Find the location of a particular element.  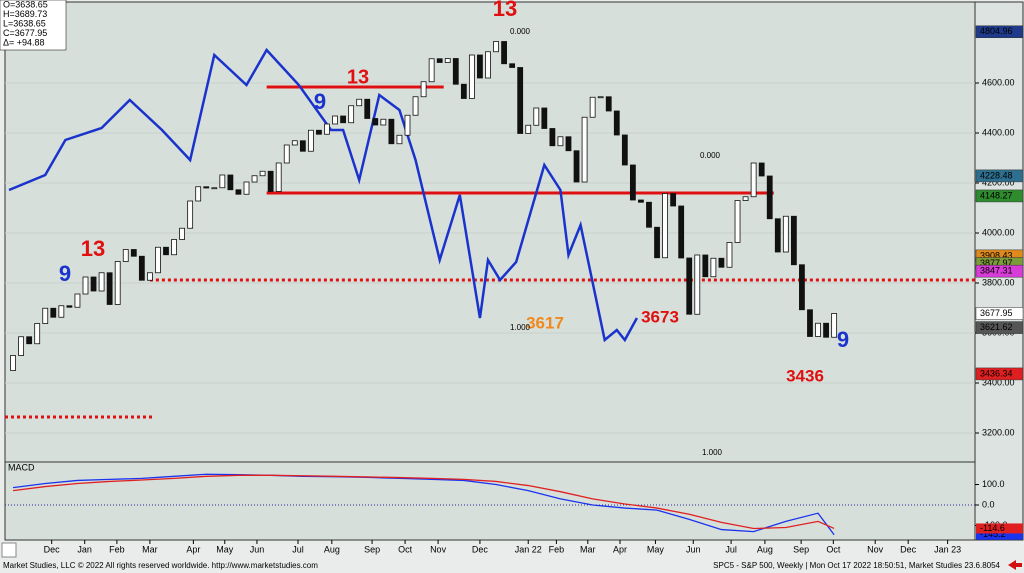

y-tick-label: 4200.00 is located at coordinates (998, 182).